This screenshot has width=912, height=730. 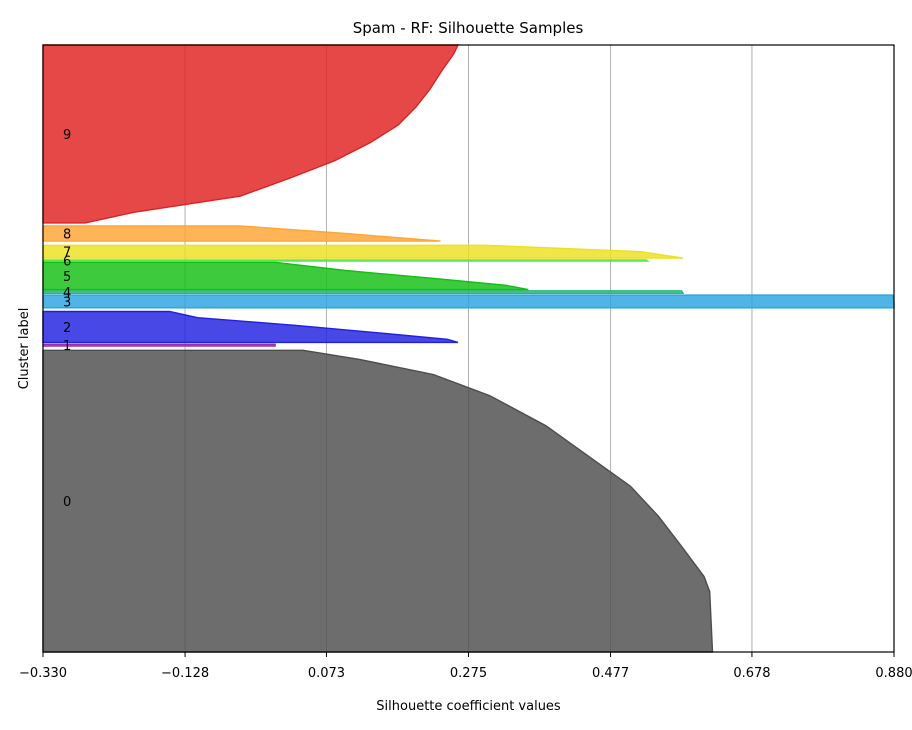 I want to click on cluster-label-1: 1, so click(x=67, y=346).